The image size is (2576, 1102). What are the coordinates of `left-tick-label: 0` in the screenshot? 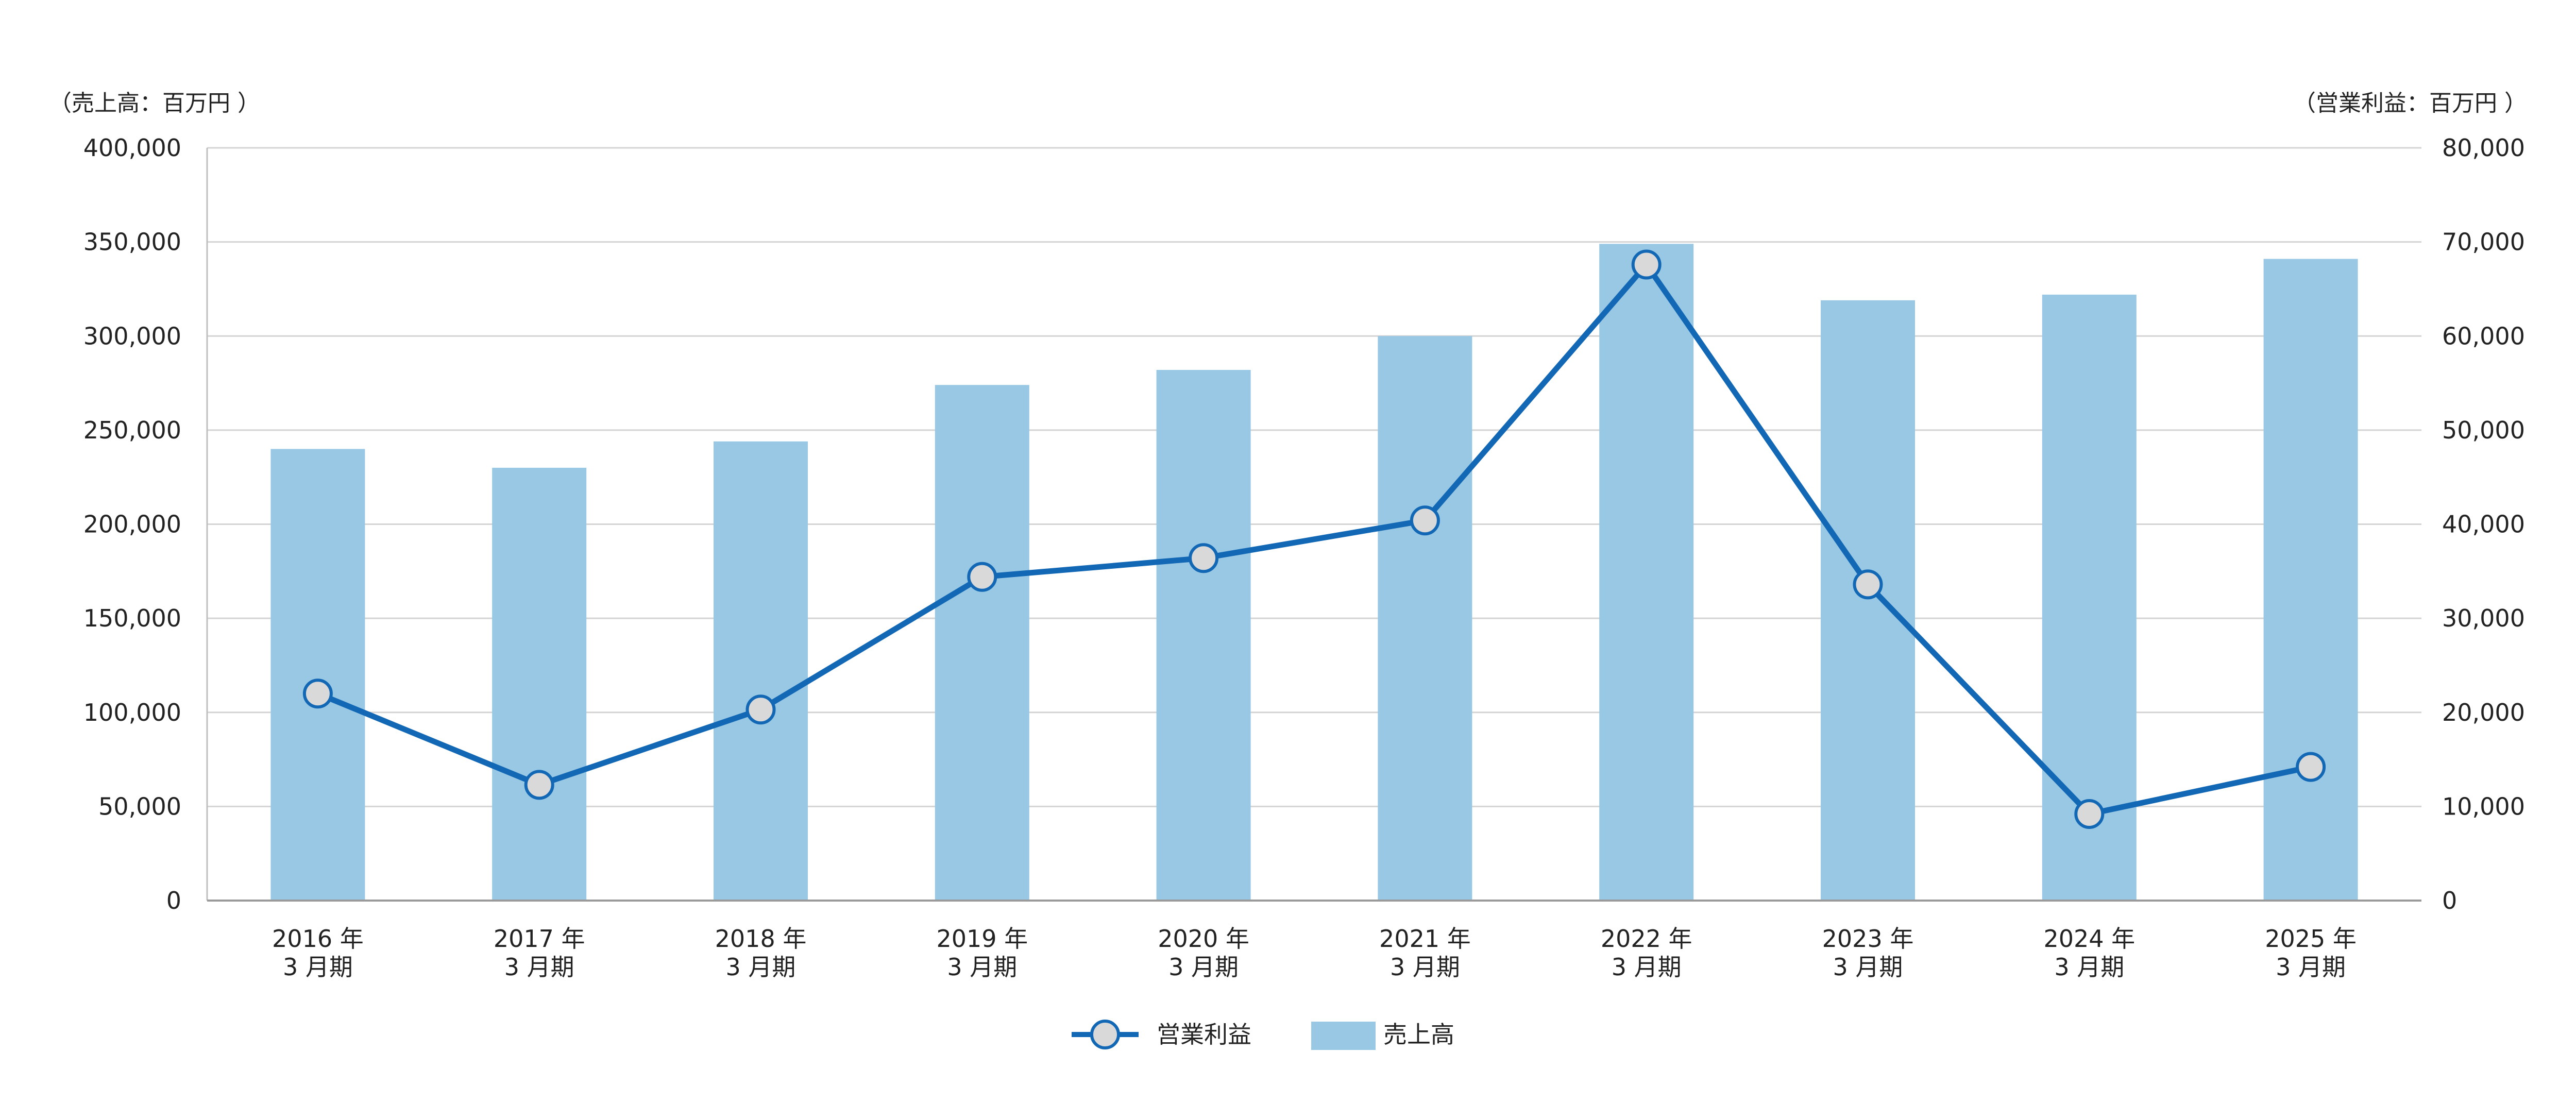 It's located at (173, 900).